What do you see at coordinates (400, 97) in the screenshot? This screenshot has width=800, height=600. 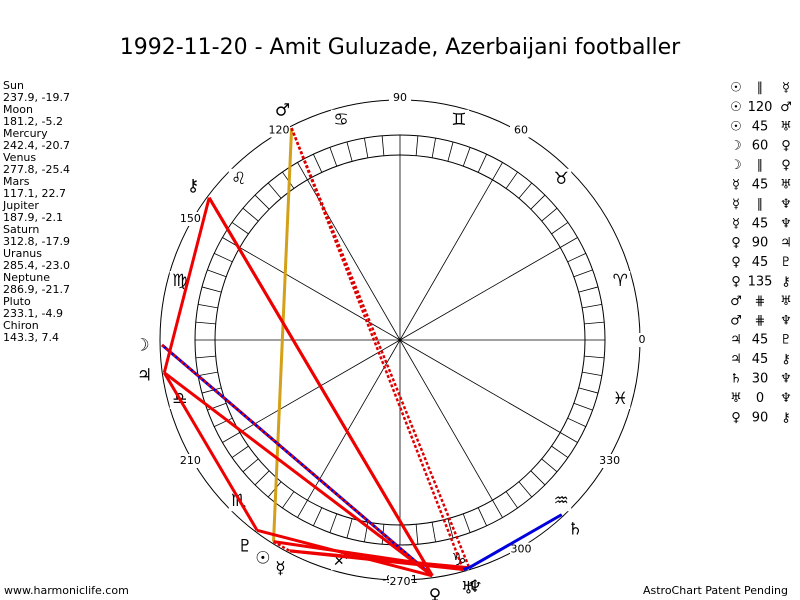 I see `degree-label: 90` at bounding box center [400, 97].